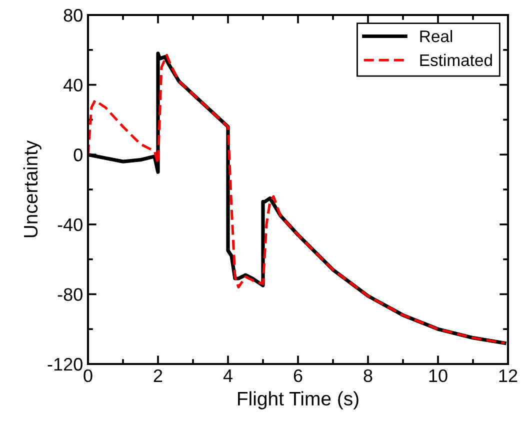  What do you see at coordinates (78, 155) in the screenshot?
I see `y-tick-label: 0` at bounding box center [78, 155].